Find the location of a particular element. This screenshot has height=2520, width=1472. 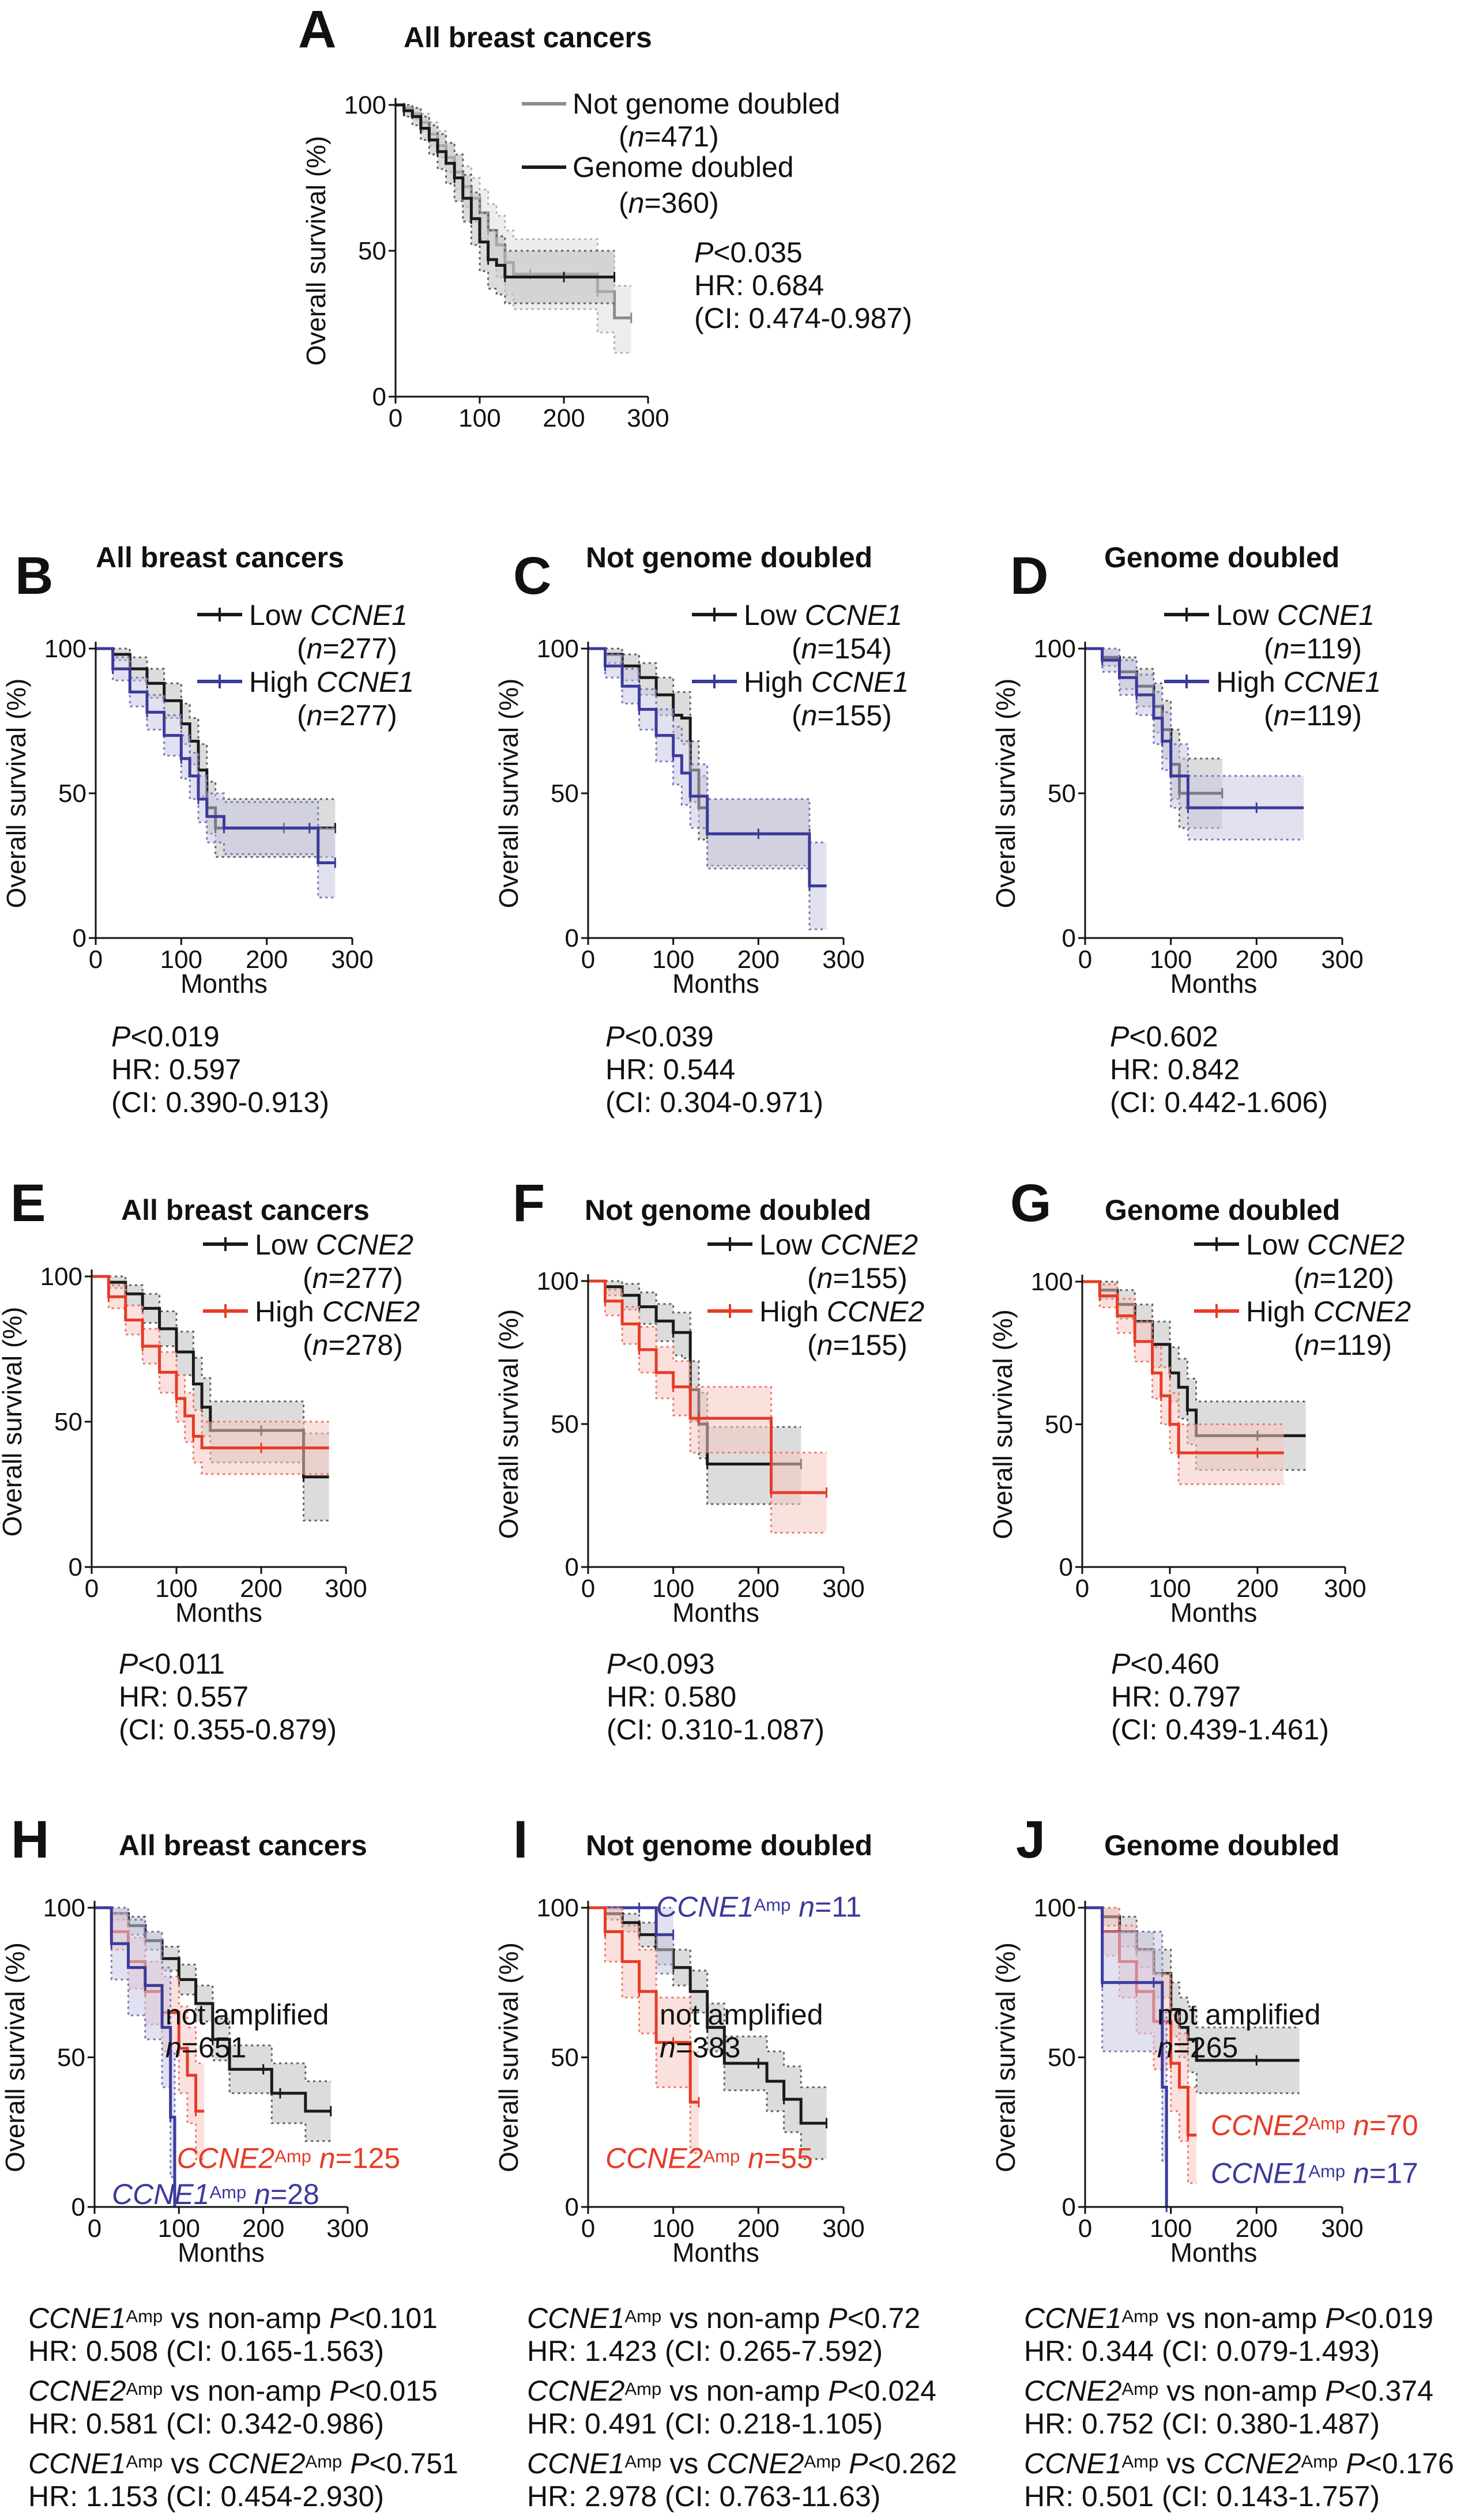

text-segment: (CI: 0.355-0.879) is located at coordinates (228, 1730).